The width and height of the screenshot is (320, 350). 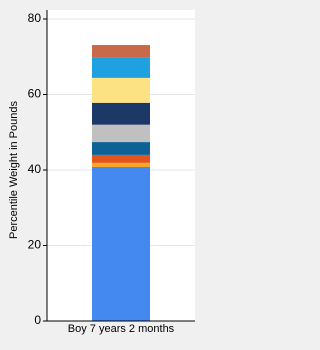 What do you see at coordinates (37, 320) in the screenshot?
I see `y-tick-label: 0` at bounding box center [37, 320].